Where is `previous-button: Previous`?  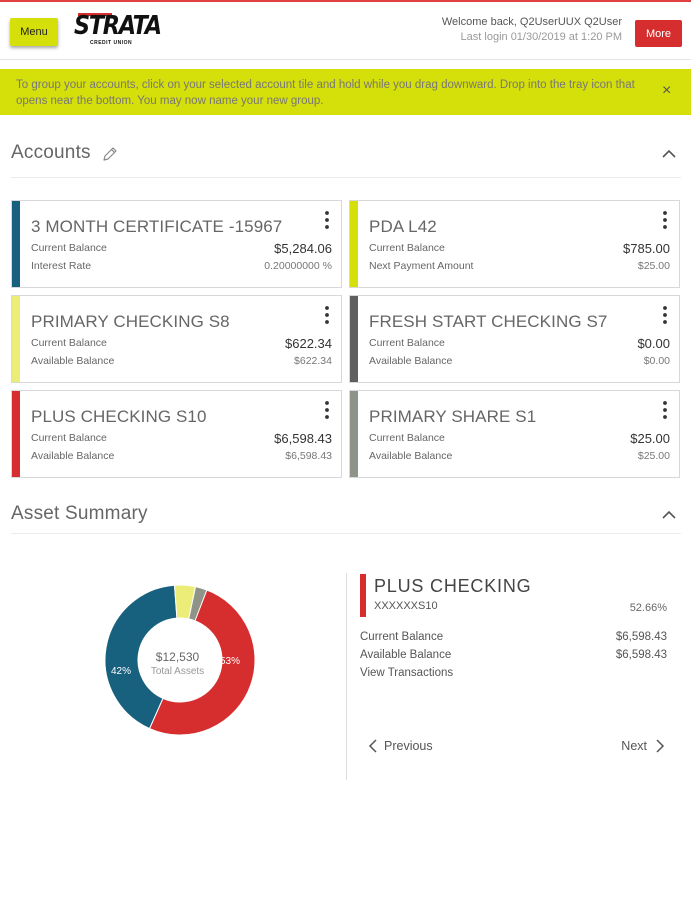 previous-button: Previous is located at coordinates (400, 746).